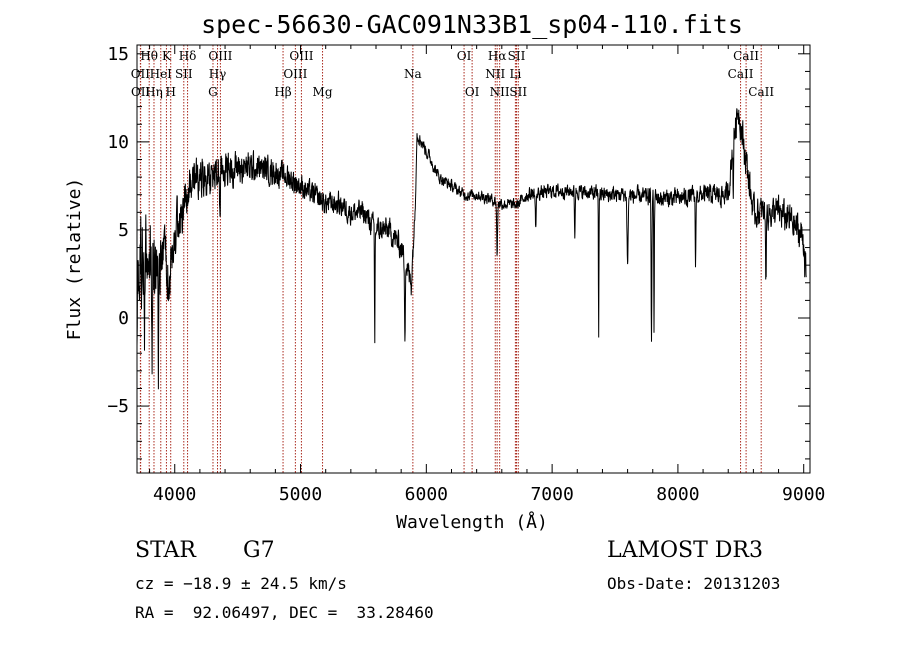 The height and width of the screenshot is (649, 900). I want to click on line-label: Mg, so click(323, 92).